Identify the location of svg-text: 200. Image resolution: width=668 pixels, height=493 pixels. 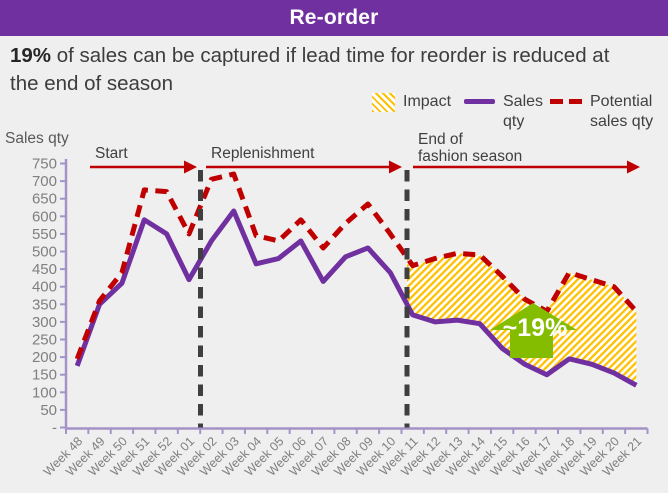
(44, 357).